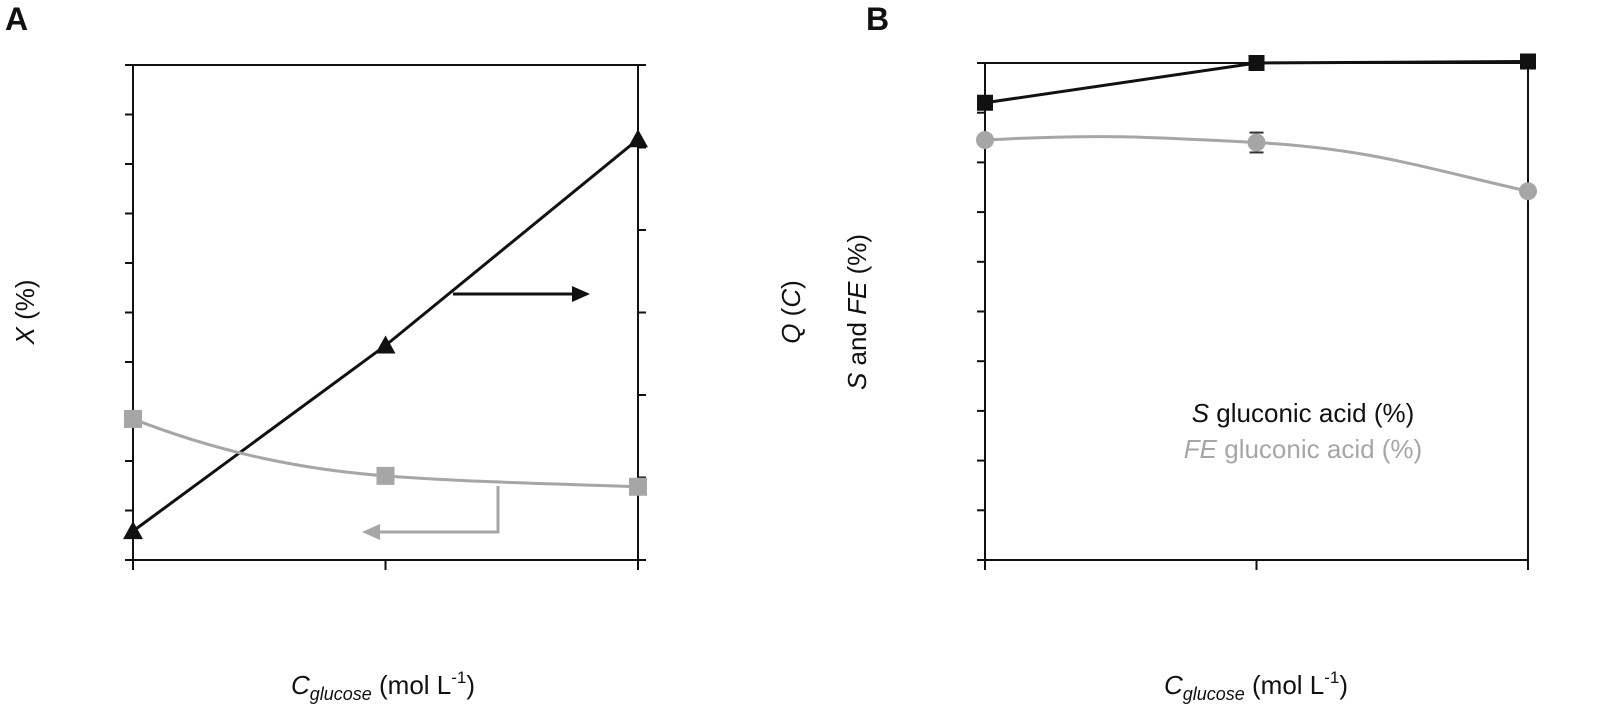  Describe the element at coordinates (1256, 686) in the screenshot. I see `panel-b-x-axis-title: Cglucose (mol L-1)` at that location.